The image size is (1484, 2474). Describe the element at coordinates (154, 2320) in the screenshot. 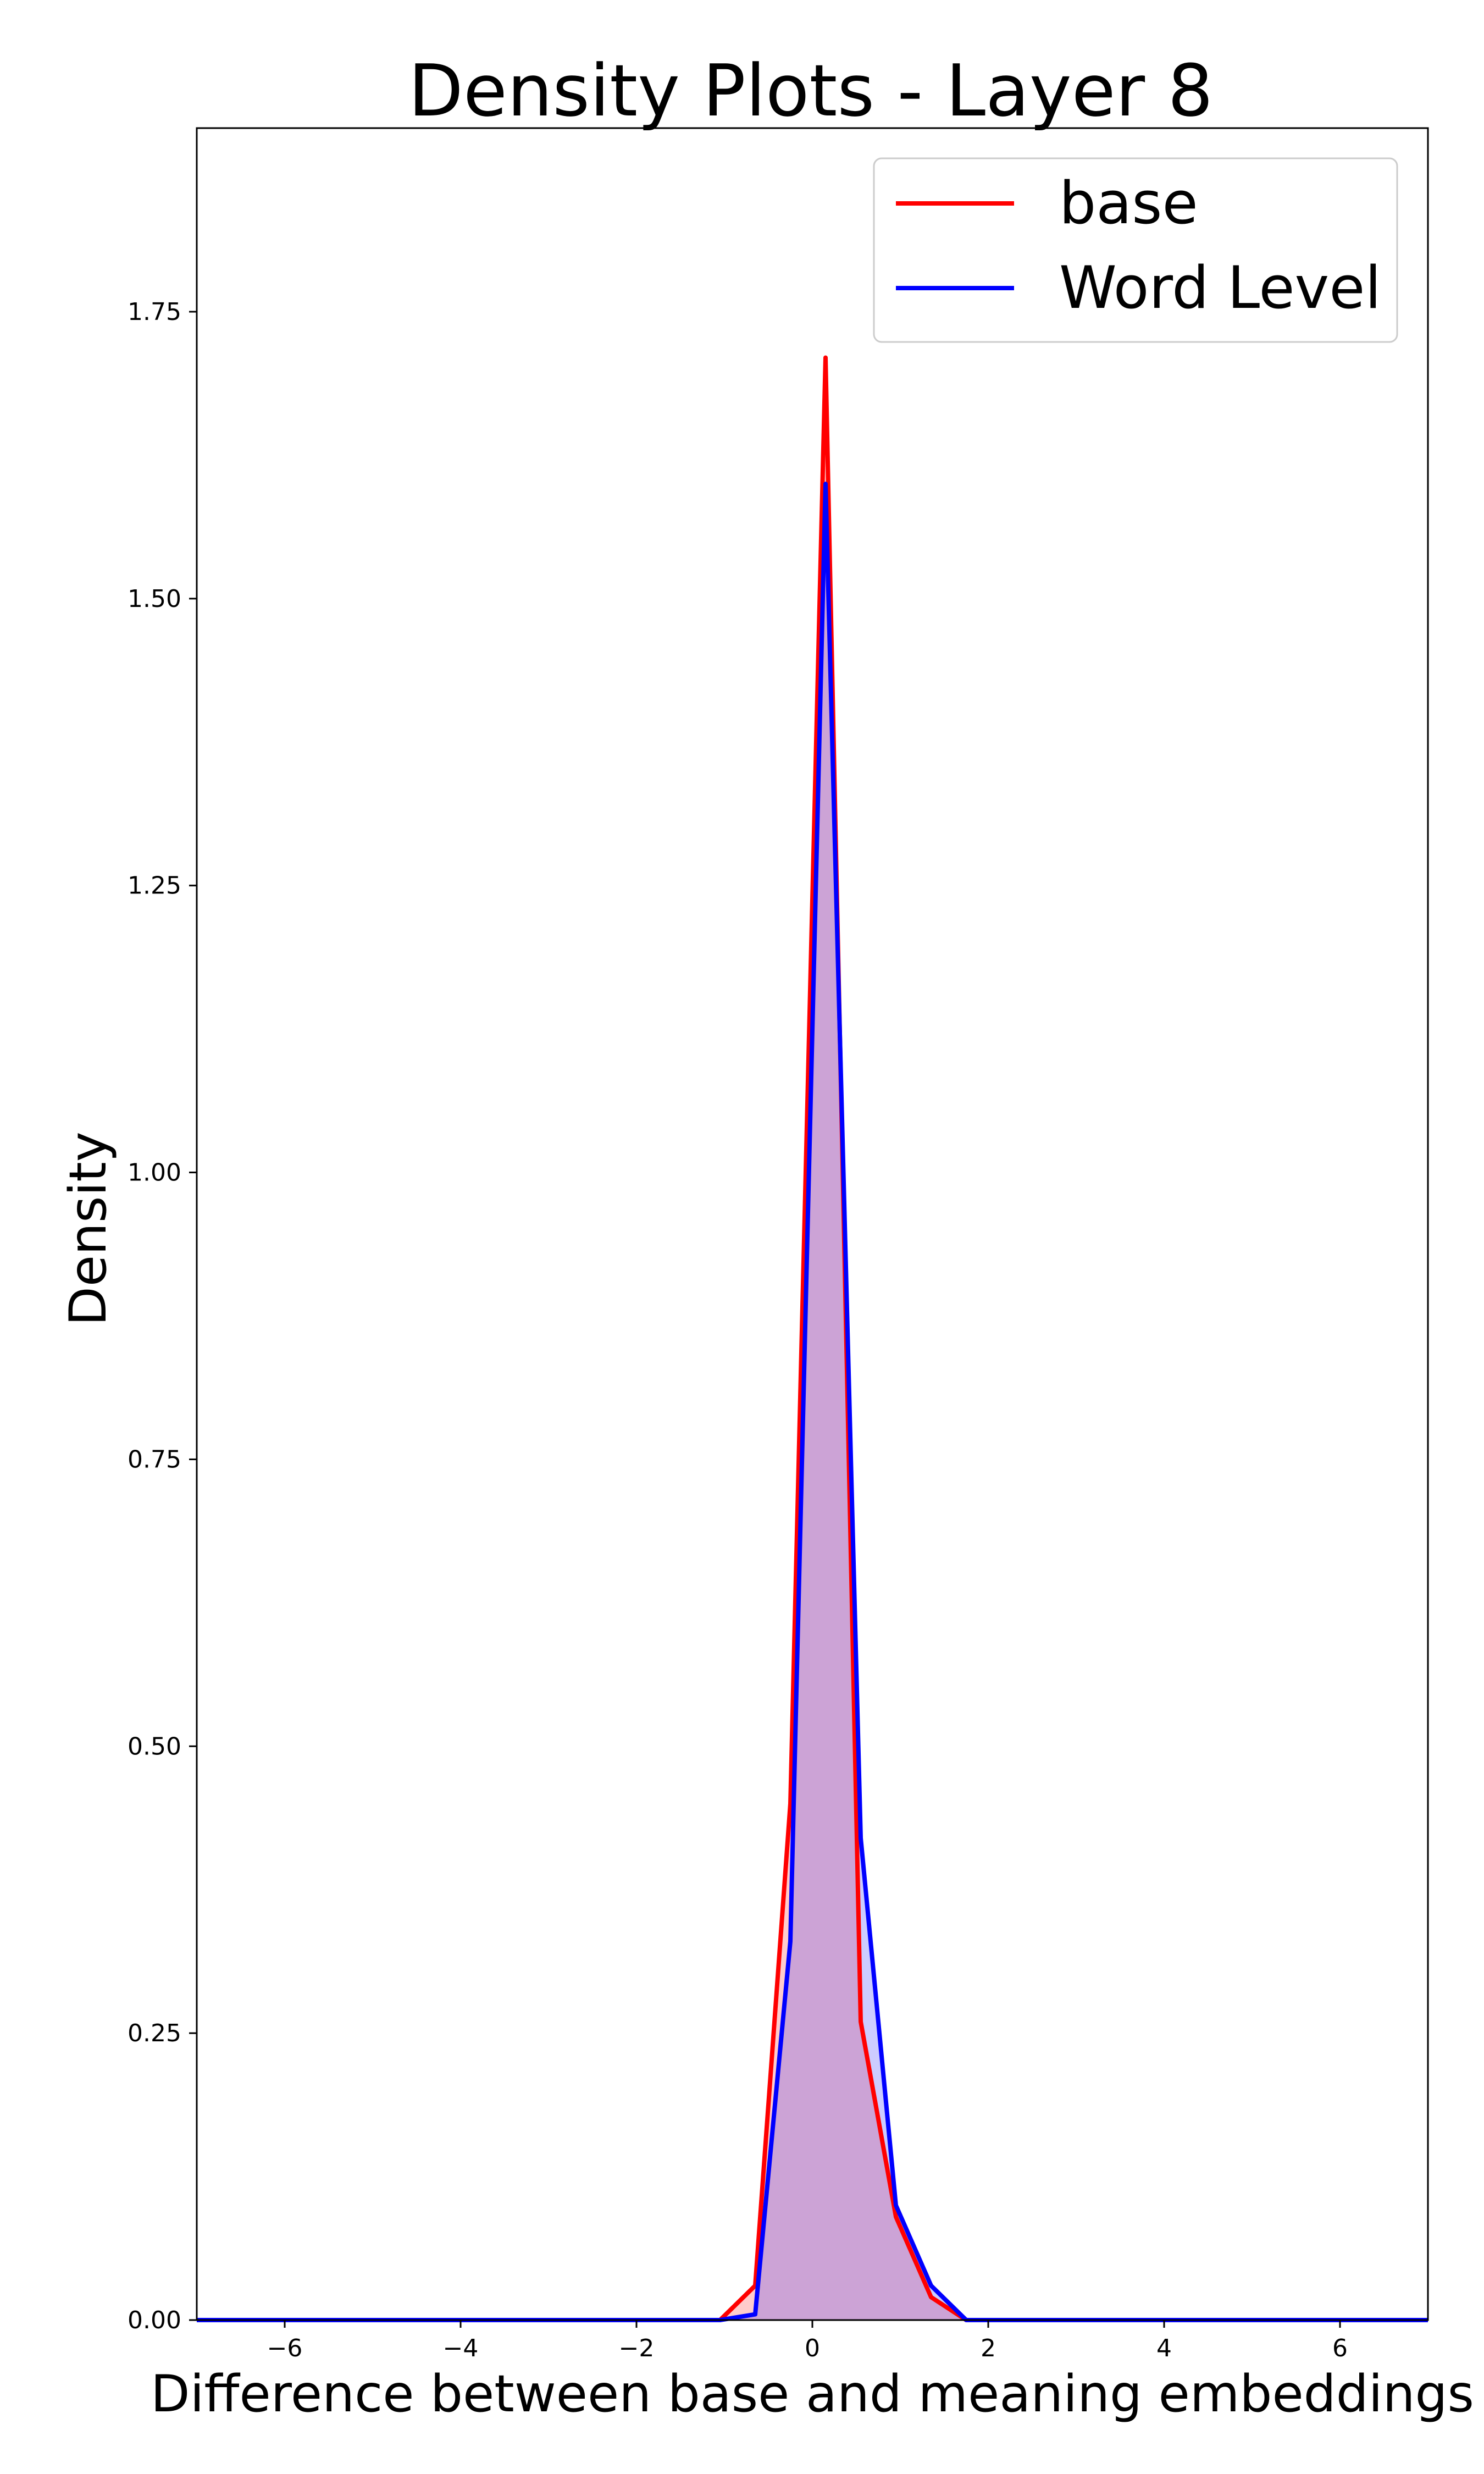

I see `y-tick-label: 0.00` at that location.